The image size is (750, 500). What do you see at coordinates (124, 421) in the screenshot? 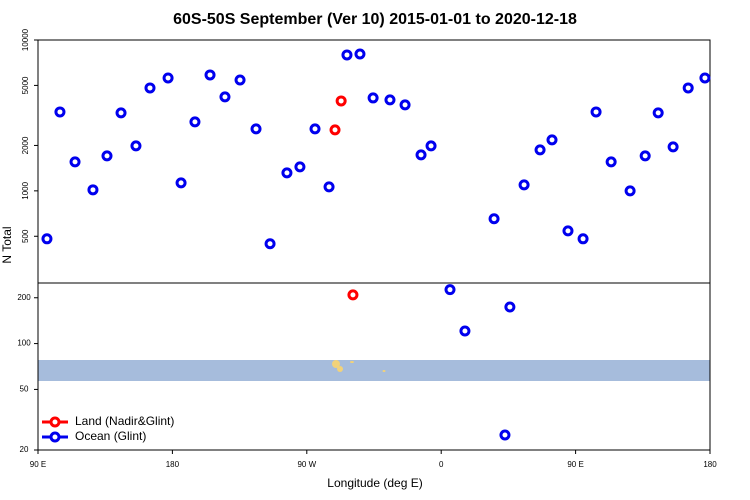
I see `legend-label: Land (Nadir&Glint)` at bounding box center [124, 421].